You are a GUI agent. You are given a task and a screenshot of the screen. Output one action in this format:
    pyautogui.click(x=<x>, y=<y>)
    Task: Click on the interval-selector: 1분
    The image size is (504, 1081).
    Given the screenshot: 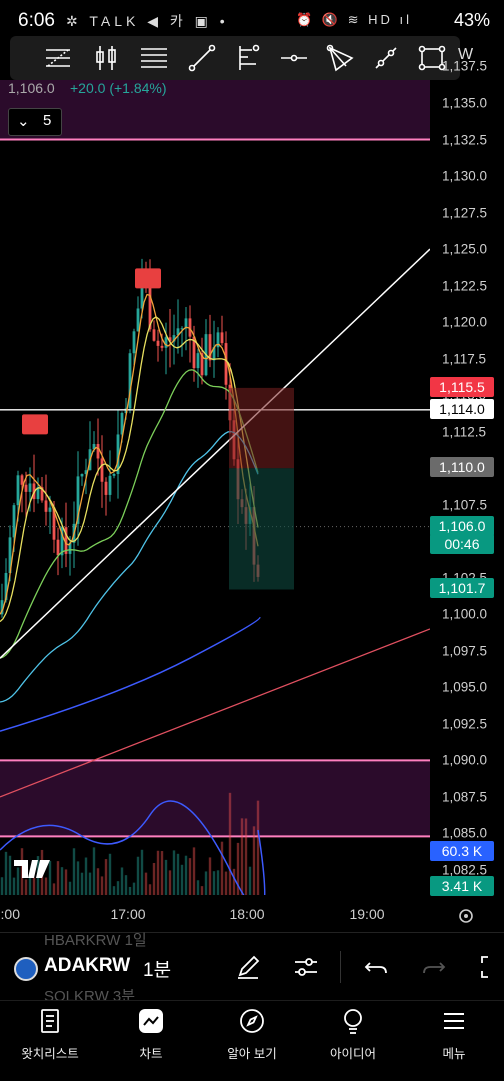 What is the action you would take?
    pyautogui.click(x=157, y=970)
    